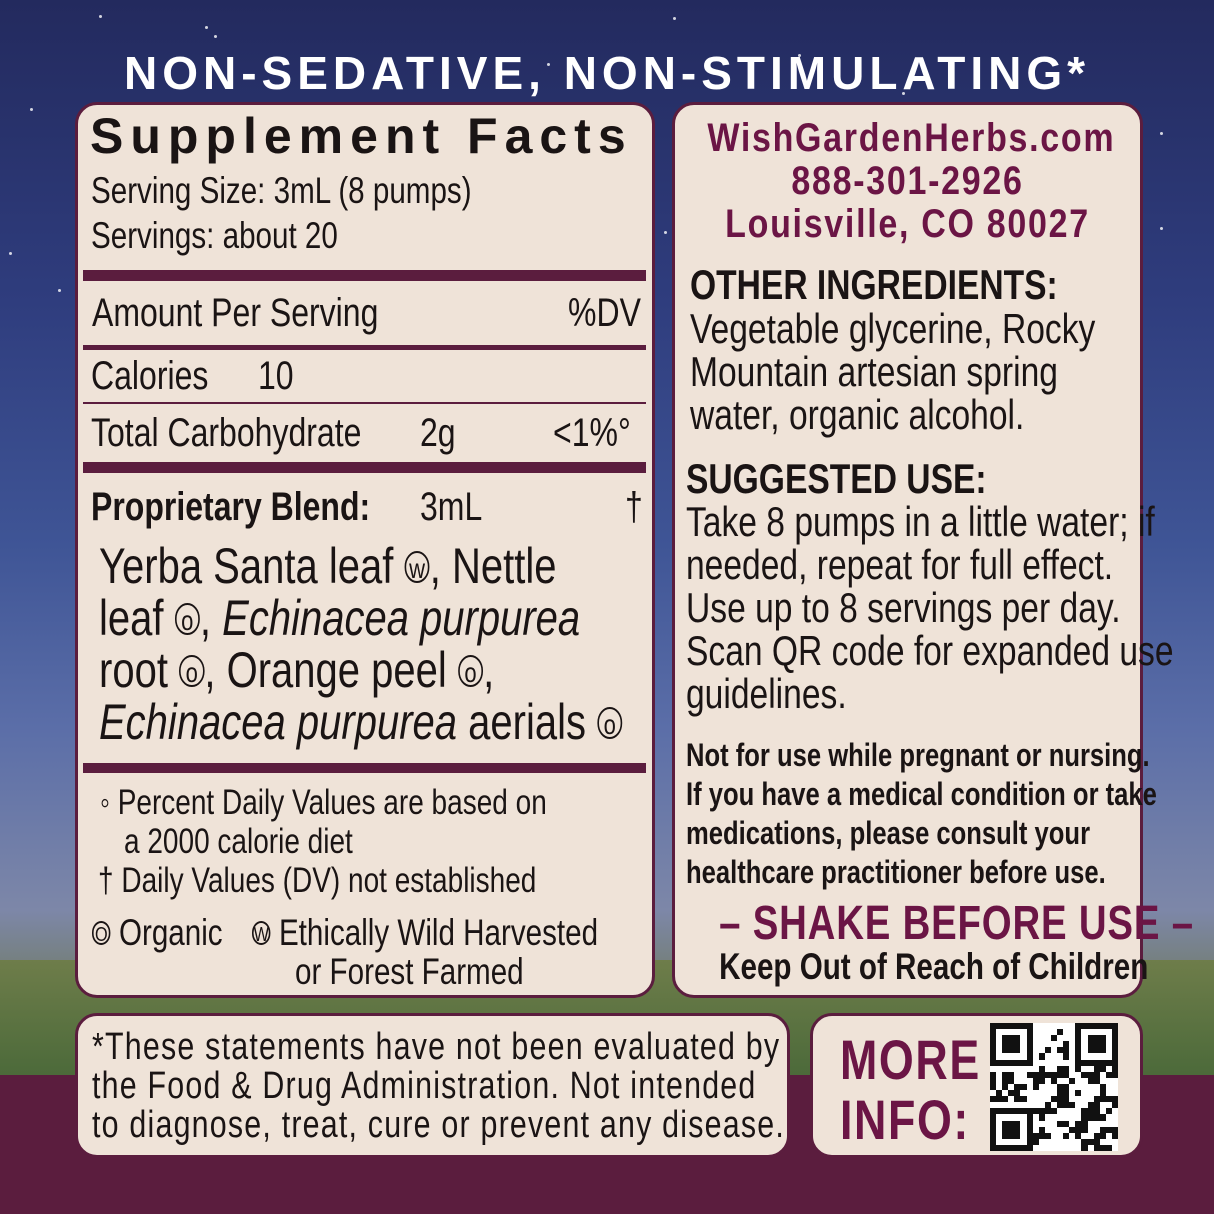  Describe the element at coordinates (211, 618) in the screenshot. I see `ingredient-text: ,` at that location.